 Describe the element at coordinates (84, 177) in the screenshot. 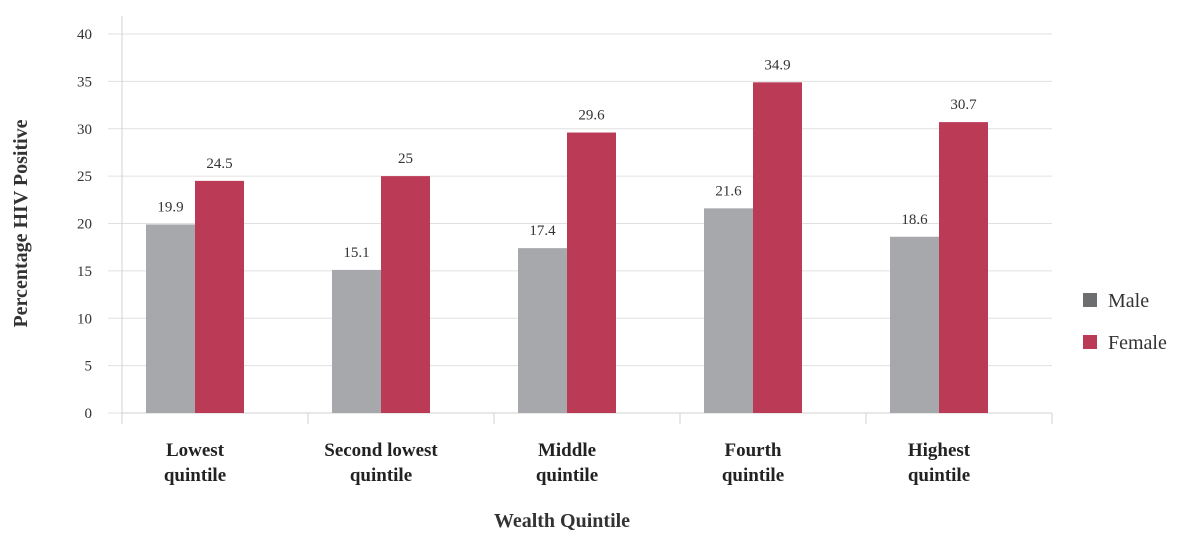

I see `y-tick-label: 25` at that location.